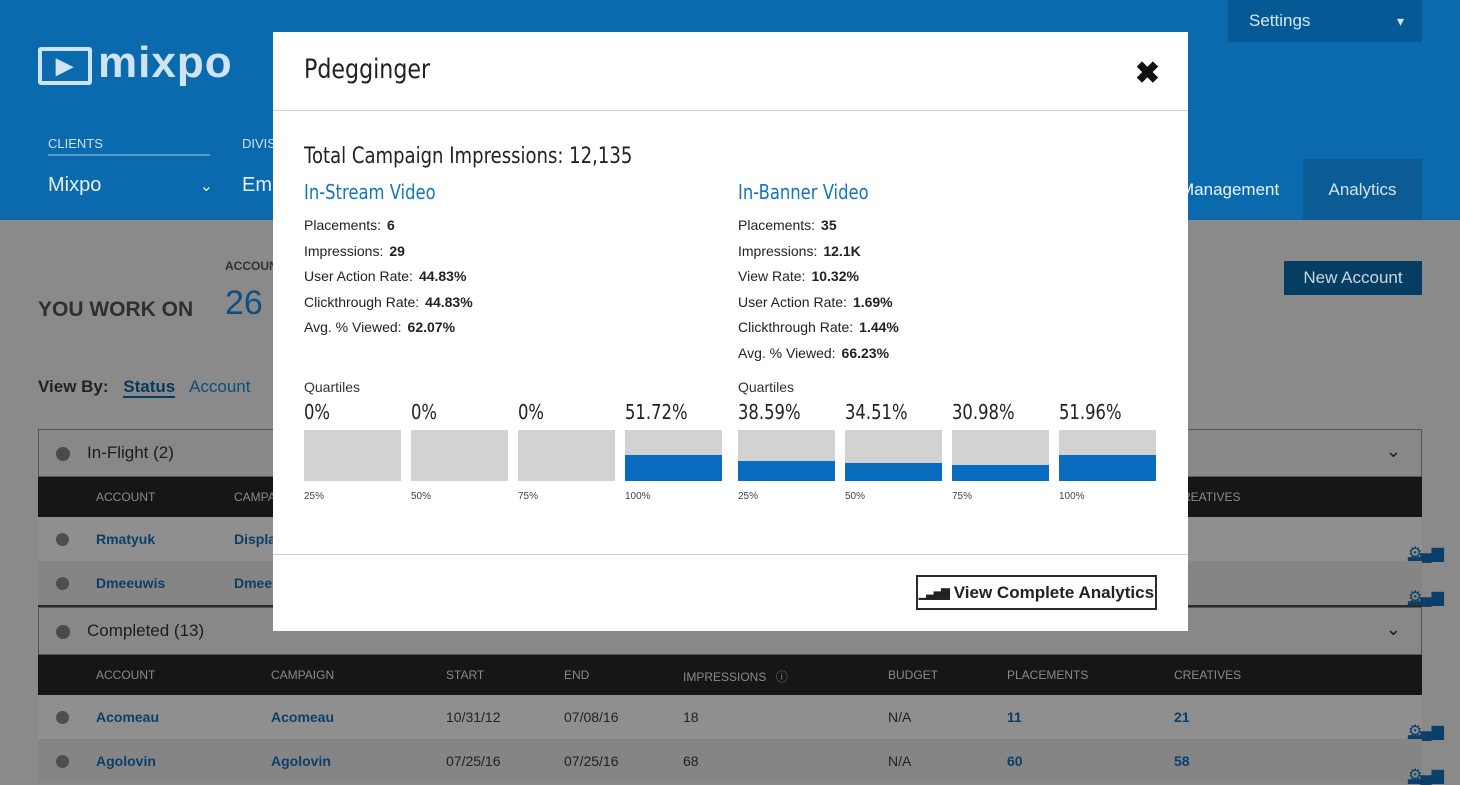  Describe the element at coordinates (149, 387) in the screenshot. I see `view-by-status: Status` at that location.